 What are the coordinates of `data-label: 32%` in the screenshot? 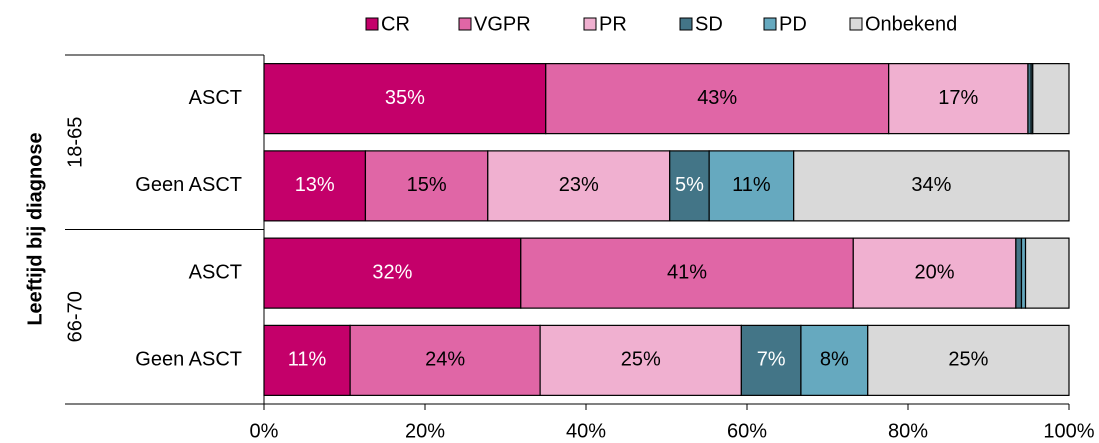 It's located at (392, 272).